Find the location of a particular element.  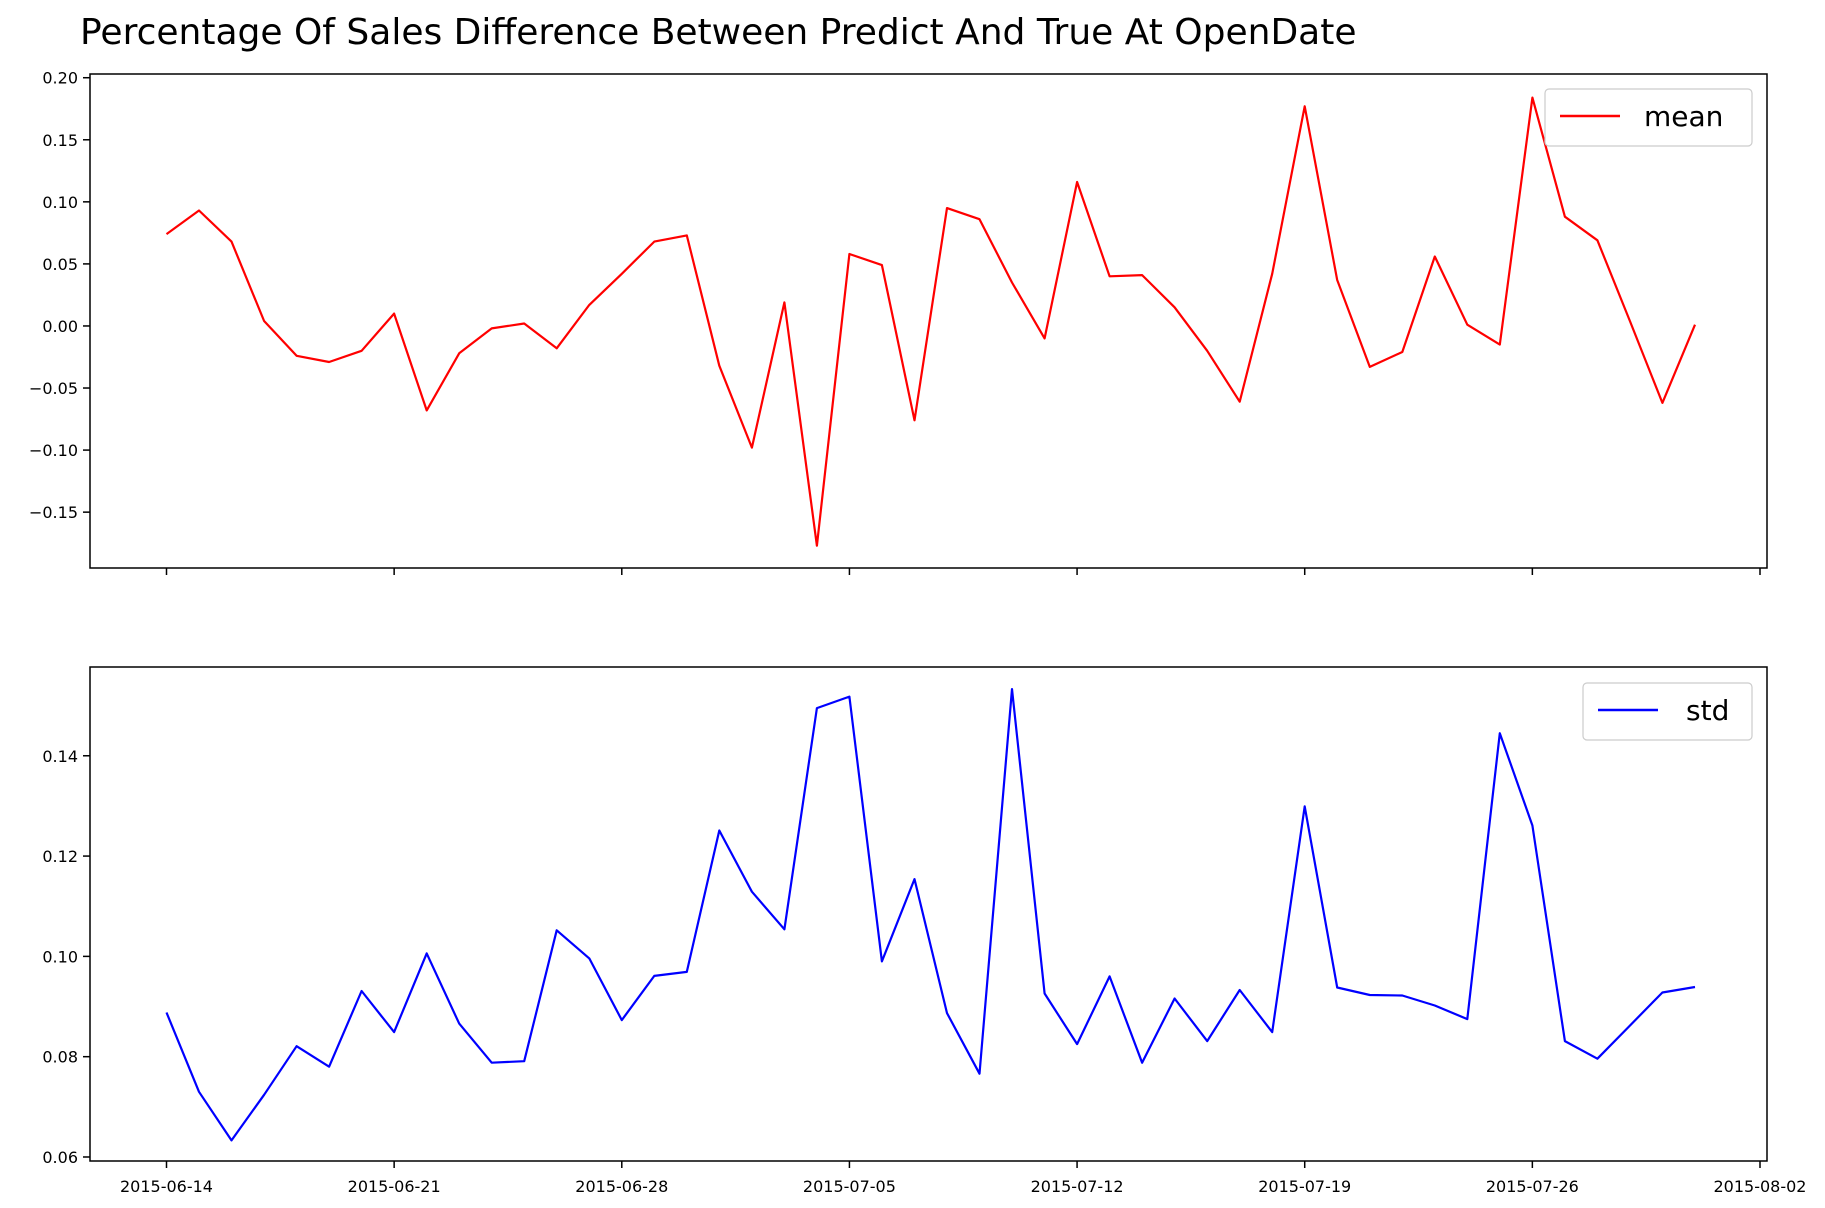

y-tick-label: 0.14 is located at coordinates (60, 756).